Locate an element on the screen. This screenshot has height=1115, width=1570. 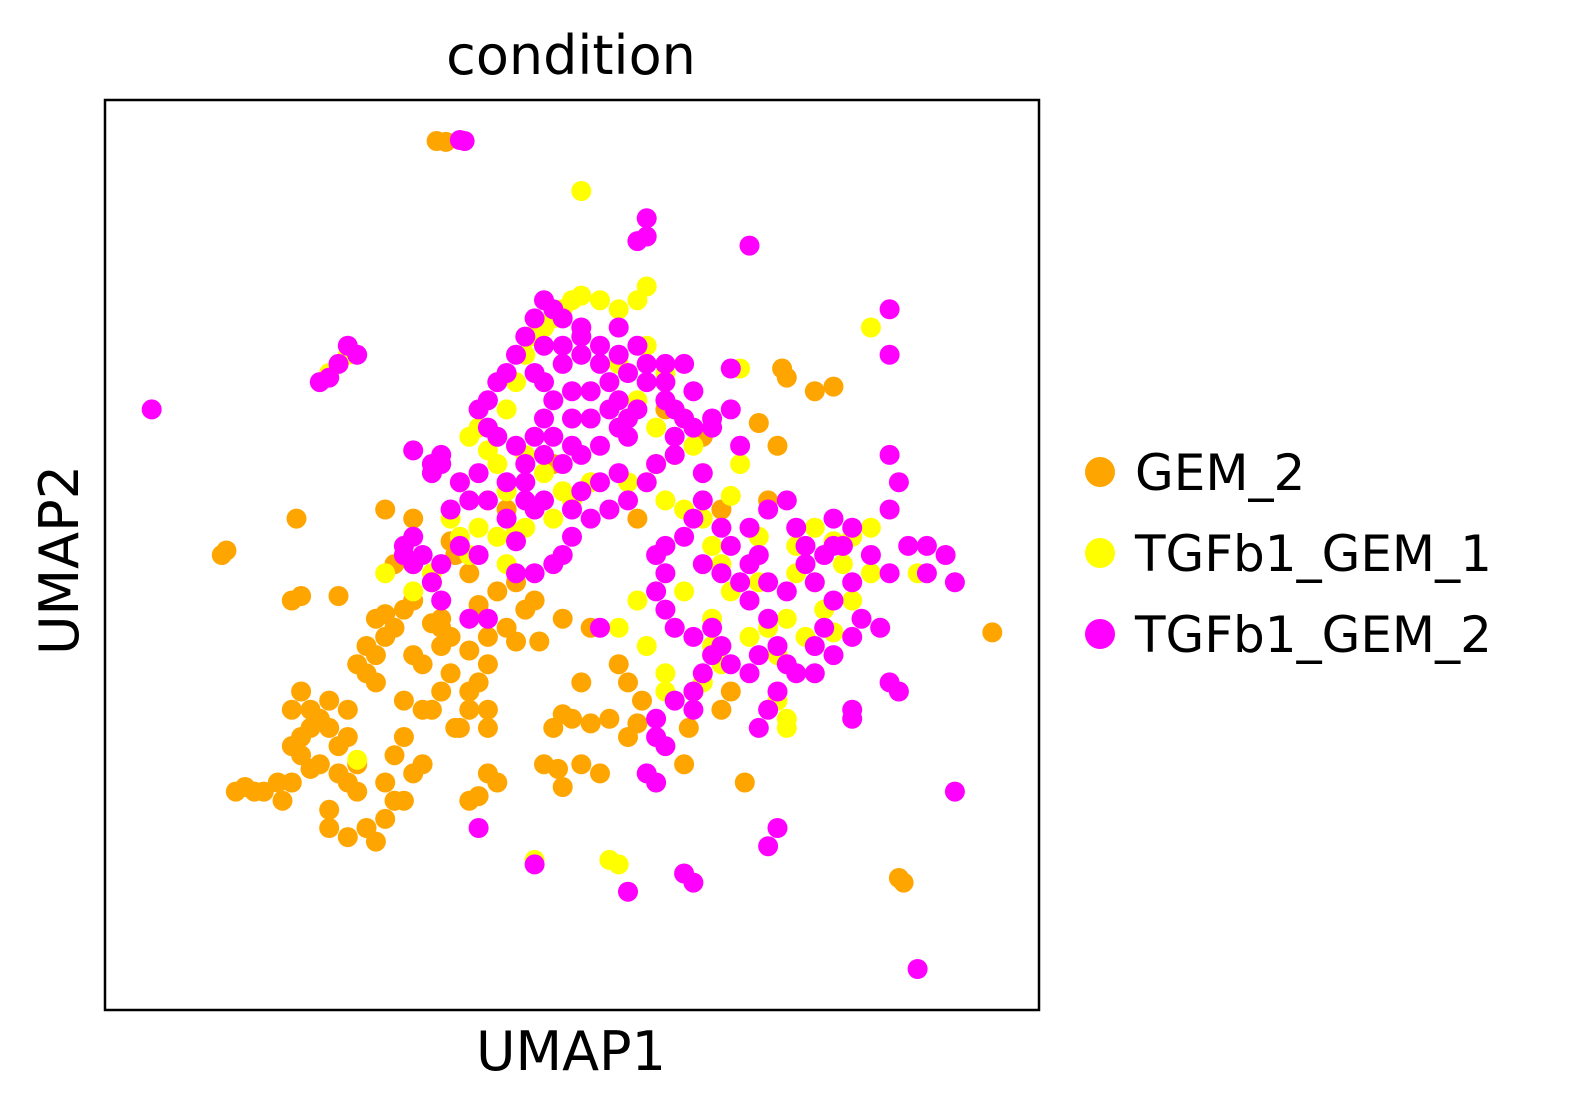
legend-label-TGFb1_GEM_2: TGFb1_GEM_2 is located at coordinates (1313, 635).